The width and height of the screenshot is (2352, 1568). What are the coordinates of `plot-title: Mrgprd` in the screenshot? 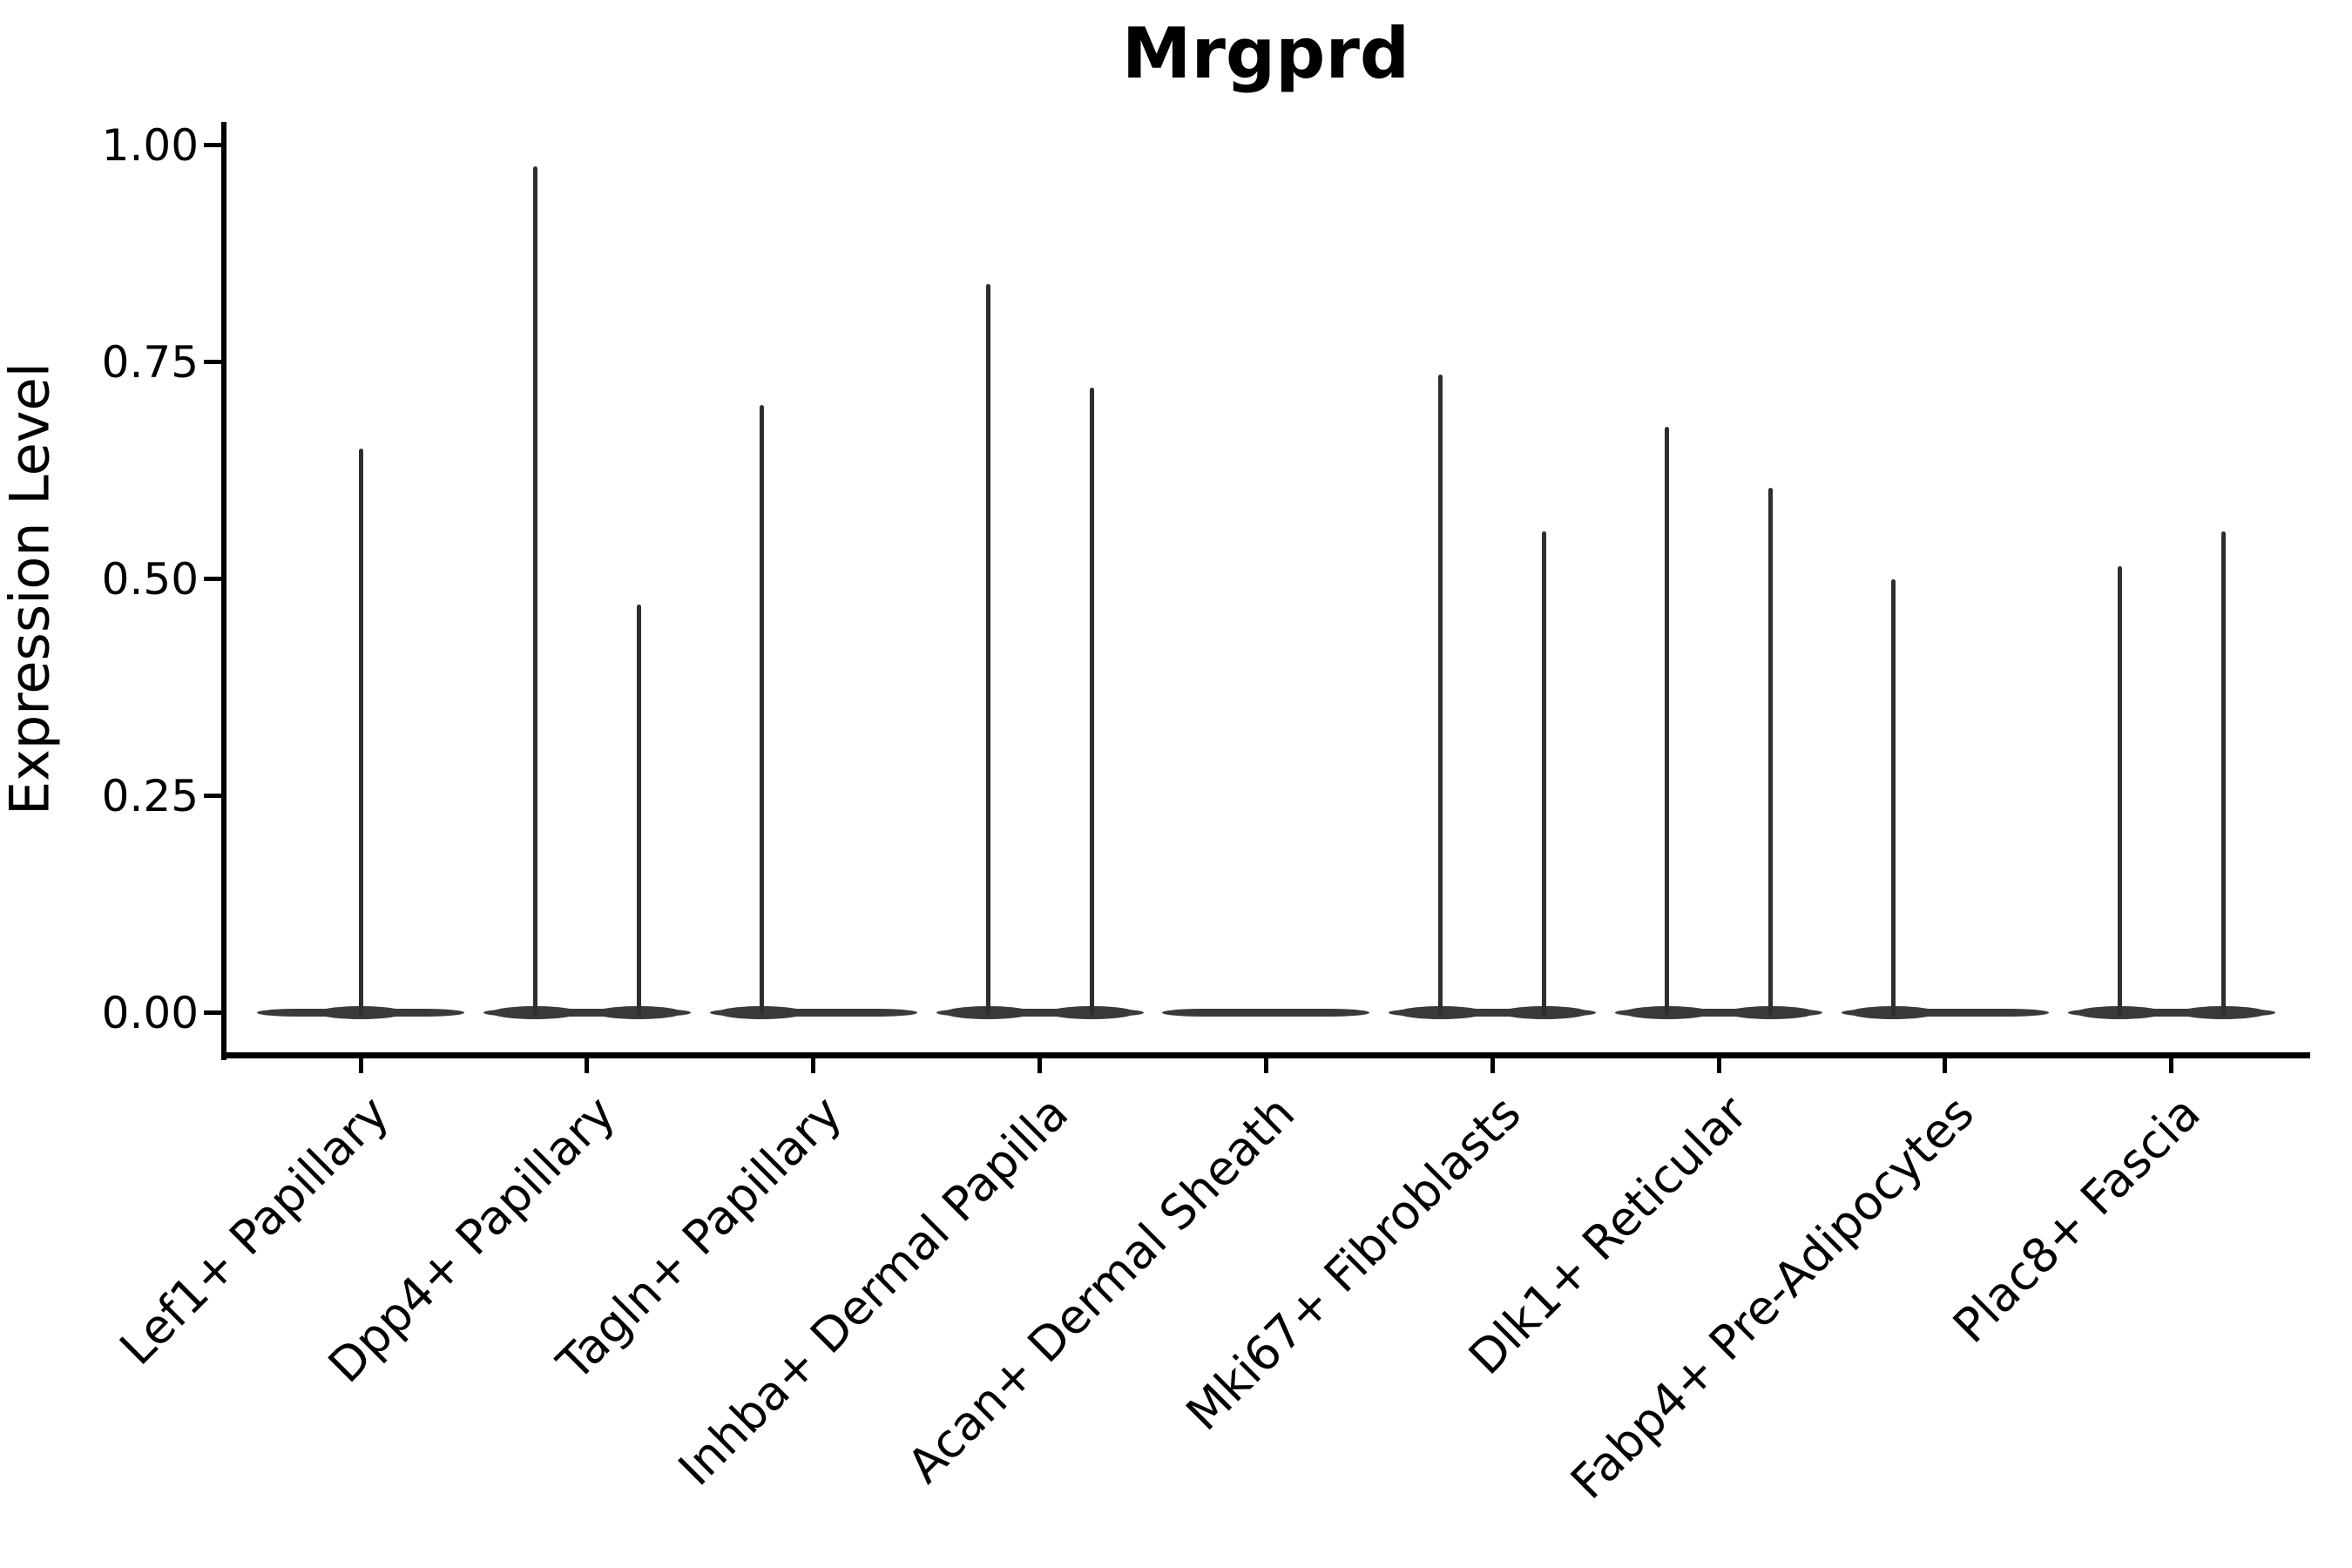 It's located at (1265, 53).